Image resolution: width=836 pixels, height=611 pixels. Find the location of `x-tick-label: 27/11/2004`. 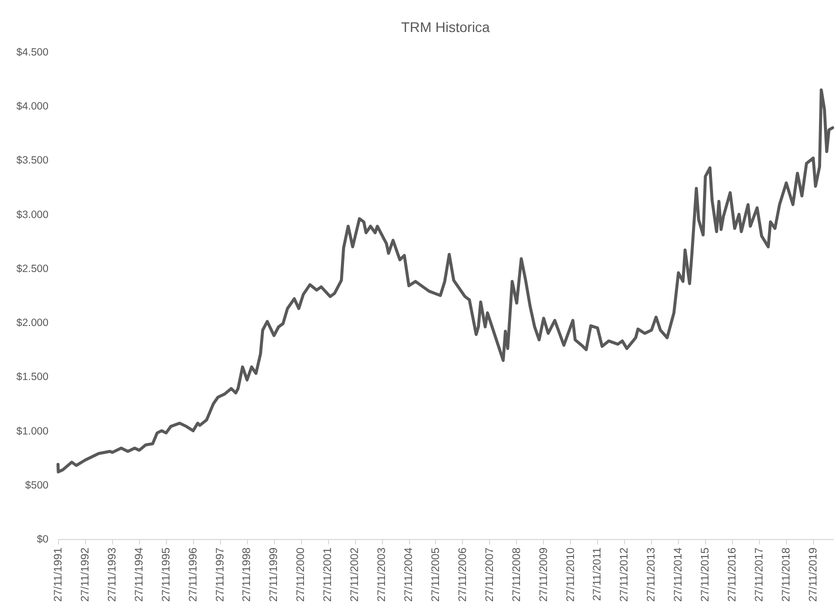

x-tick-label: 27/11/2004 is located at coordinates (409, 575).